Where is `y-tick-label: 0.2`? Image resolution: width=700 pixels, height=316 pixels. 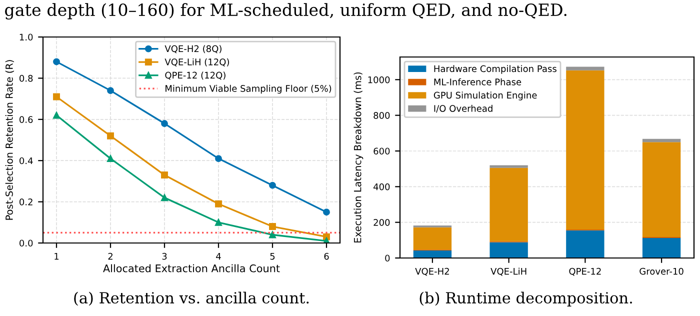 y-tick-label: 0.2 is located at coordinates (26, 202).